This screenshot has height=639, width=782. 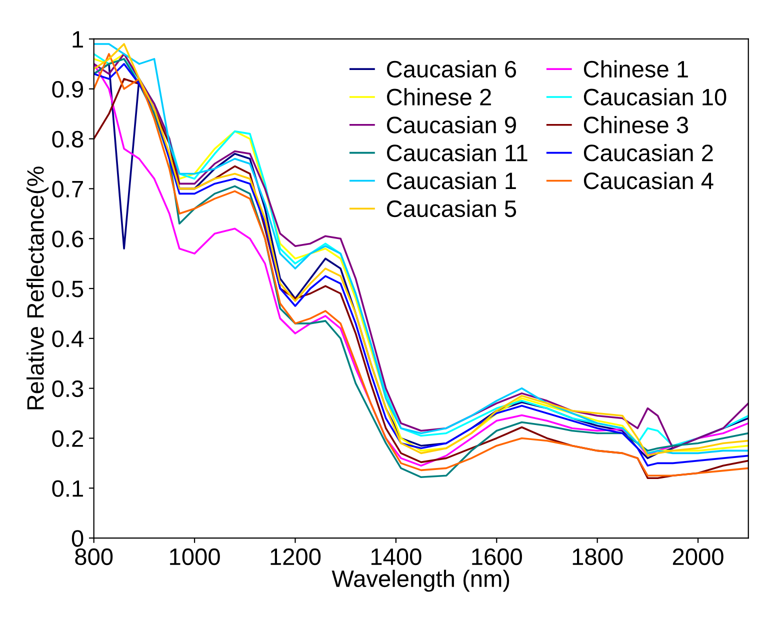 I want to click on x-tick-label: 1200, so click(x=295, y=557).